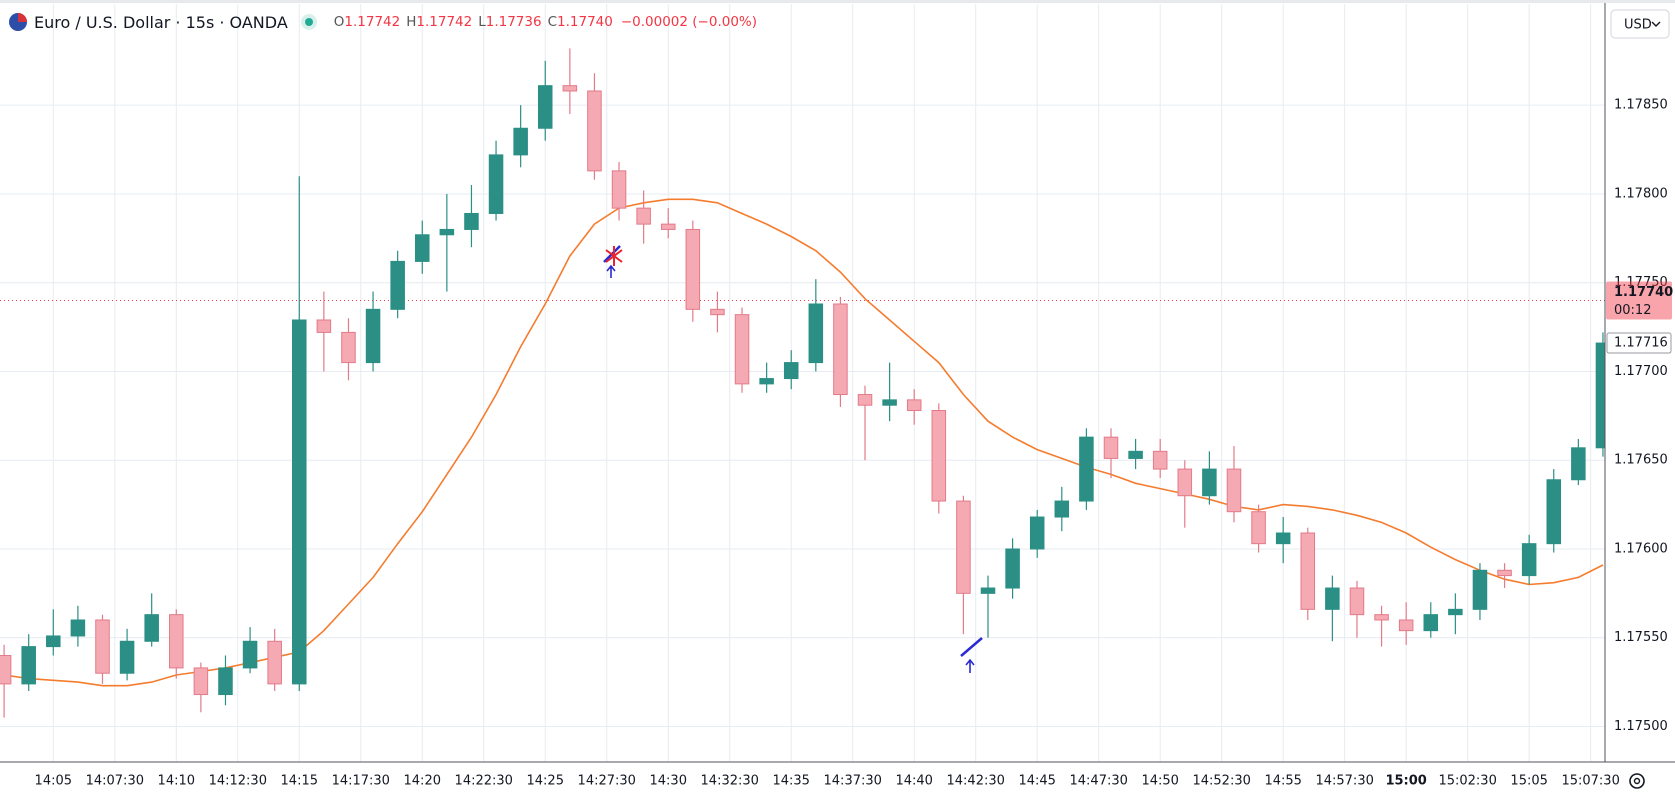  What do you see at coordinates (308, 22) in the screenshot?
I see `market-status` at bounding box center [308, 22].